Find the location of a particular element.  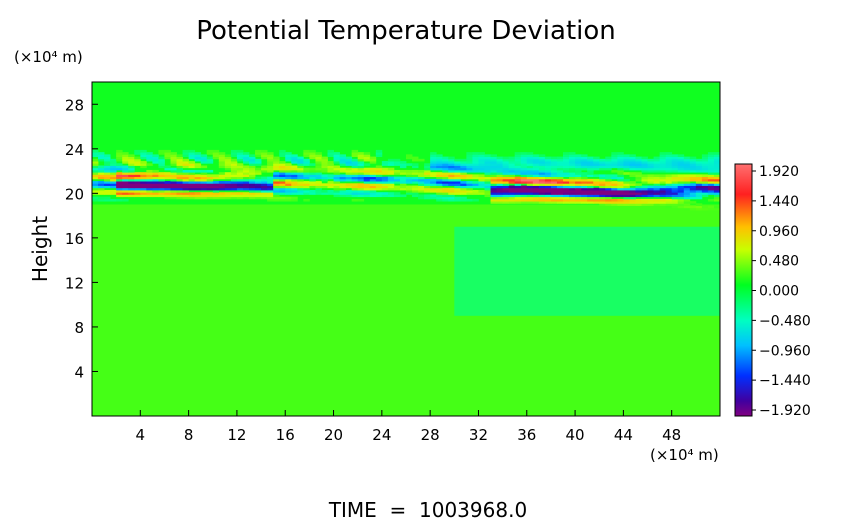

colorbar-label: −0.480 is located at coordinates (785, 321).